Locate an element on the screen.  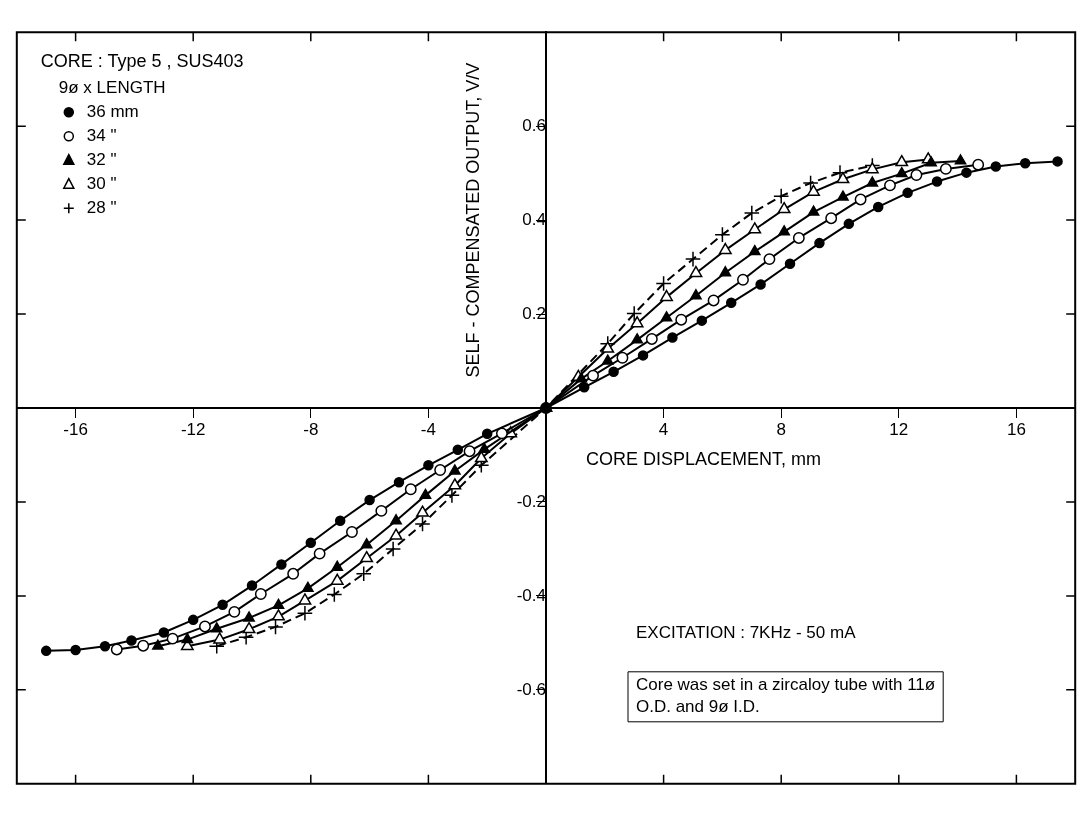
x-tick-label: 12 is located at coordinates (899, 429).